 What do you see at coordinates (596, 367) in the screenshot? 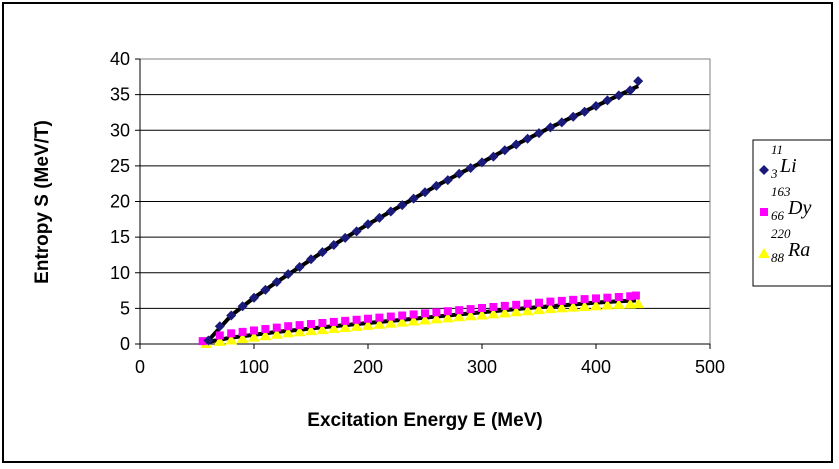
I see `x-tick-label-4: 400` at bounding box center [596, 367].